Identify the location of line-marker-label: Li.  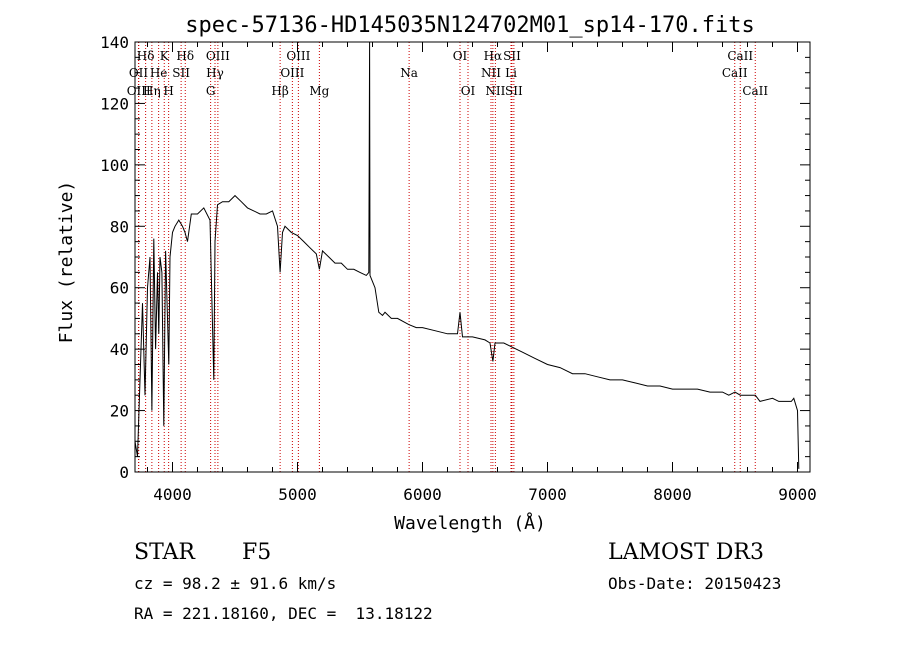
(511, 73).